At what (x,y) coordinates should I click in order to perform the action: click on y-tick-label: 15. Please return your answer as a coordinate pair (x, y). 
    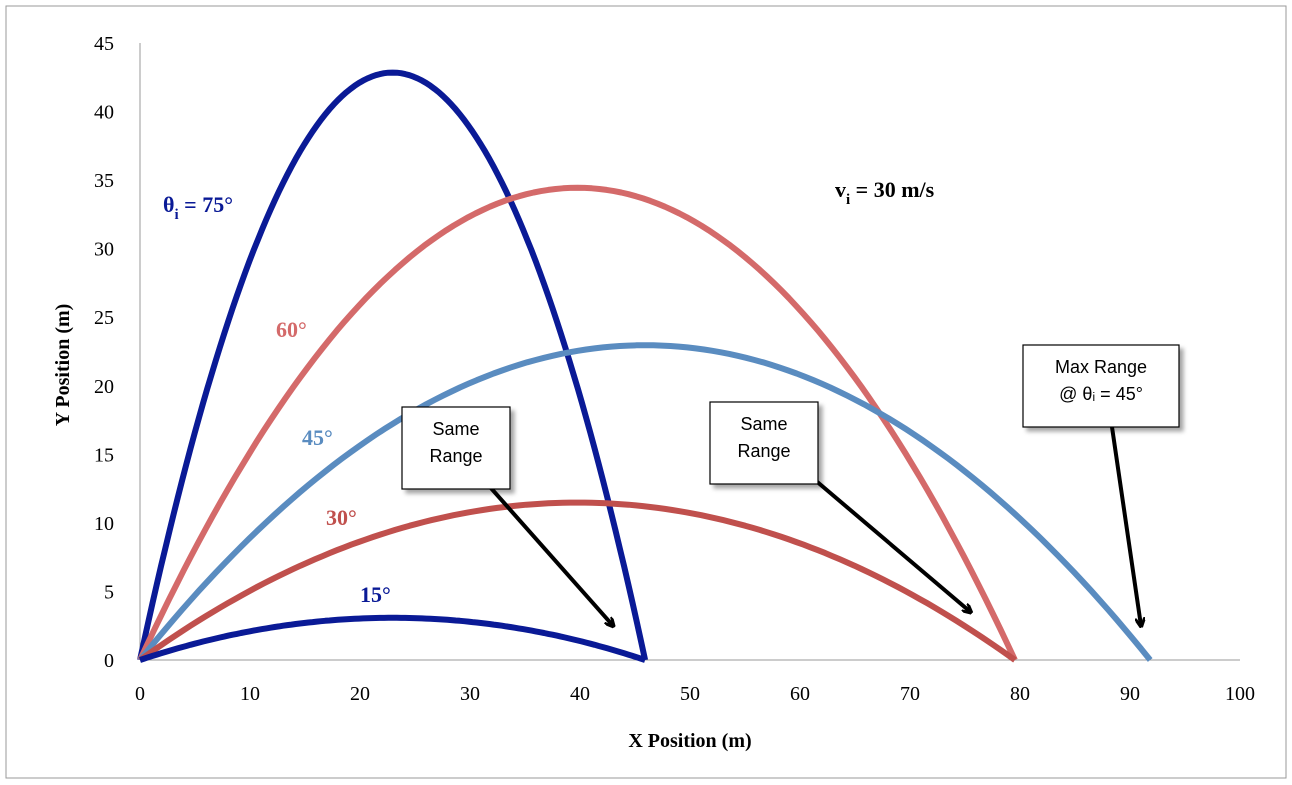
    Looking at the image, I should click on (104, 455).